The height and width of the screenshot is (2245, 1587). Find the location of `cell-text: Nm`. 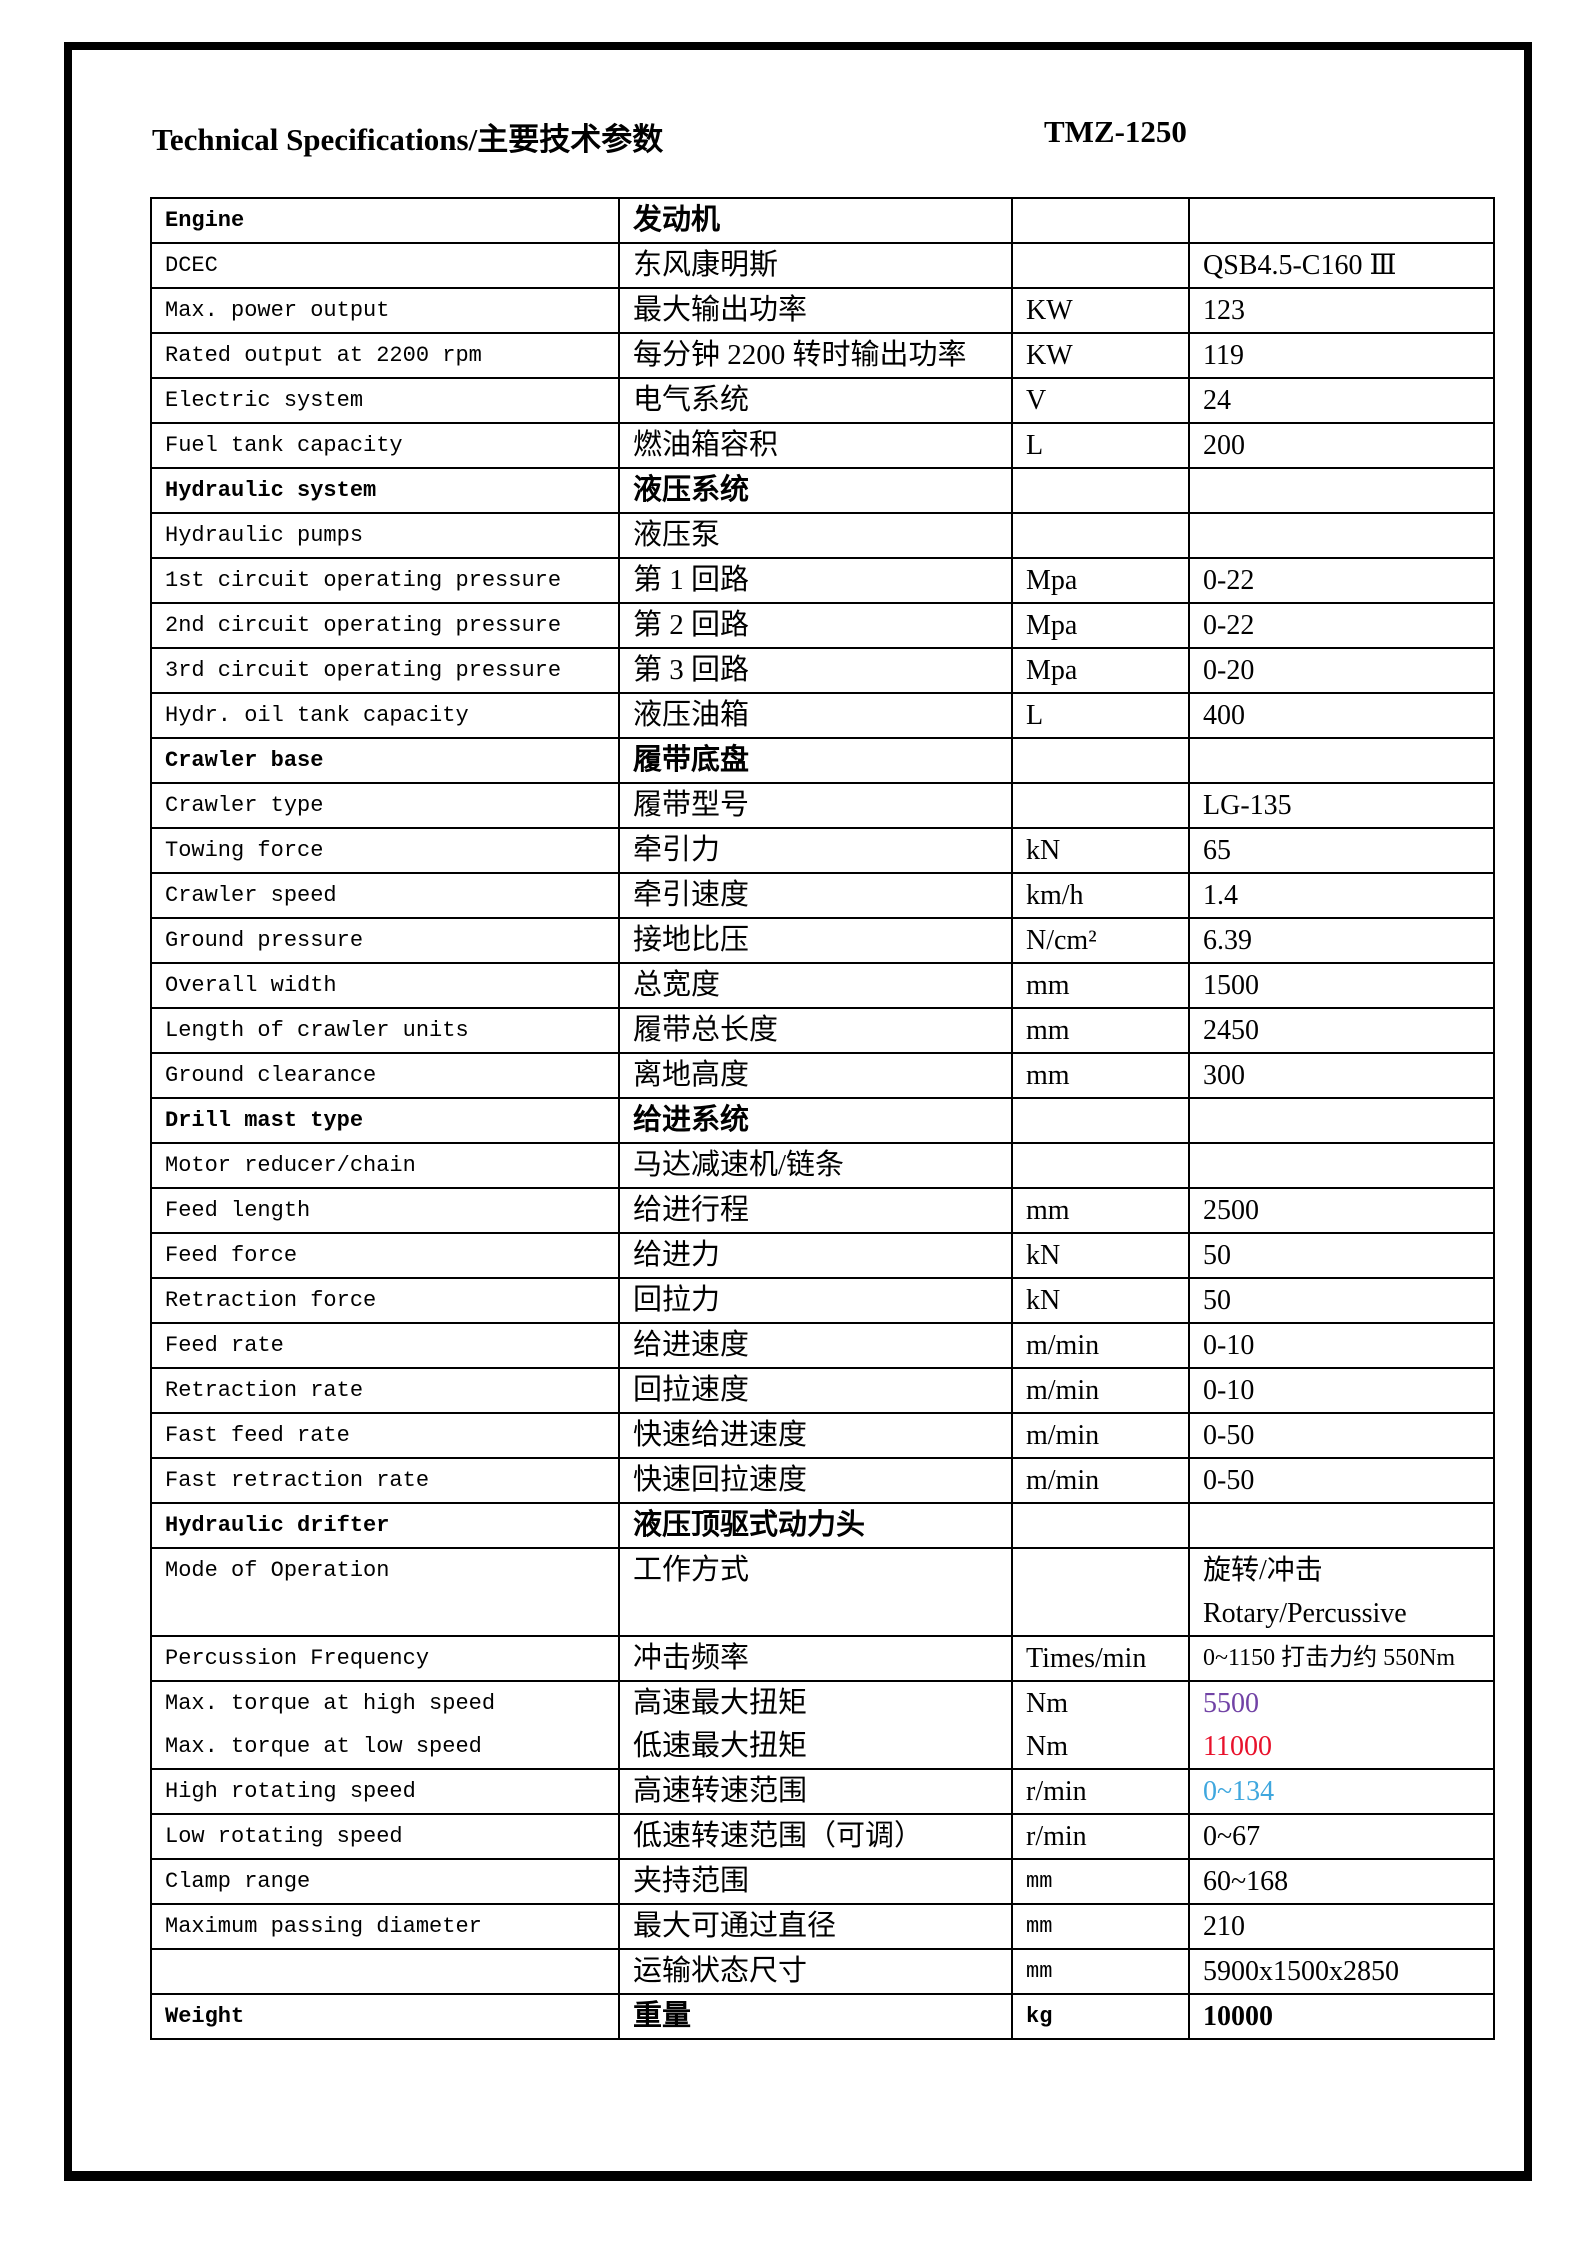

cell-text: Nm is located at coordinates (1047, 1703).